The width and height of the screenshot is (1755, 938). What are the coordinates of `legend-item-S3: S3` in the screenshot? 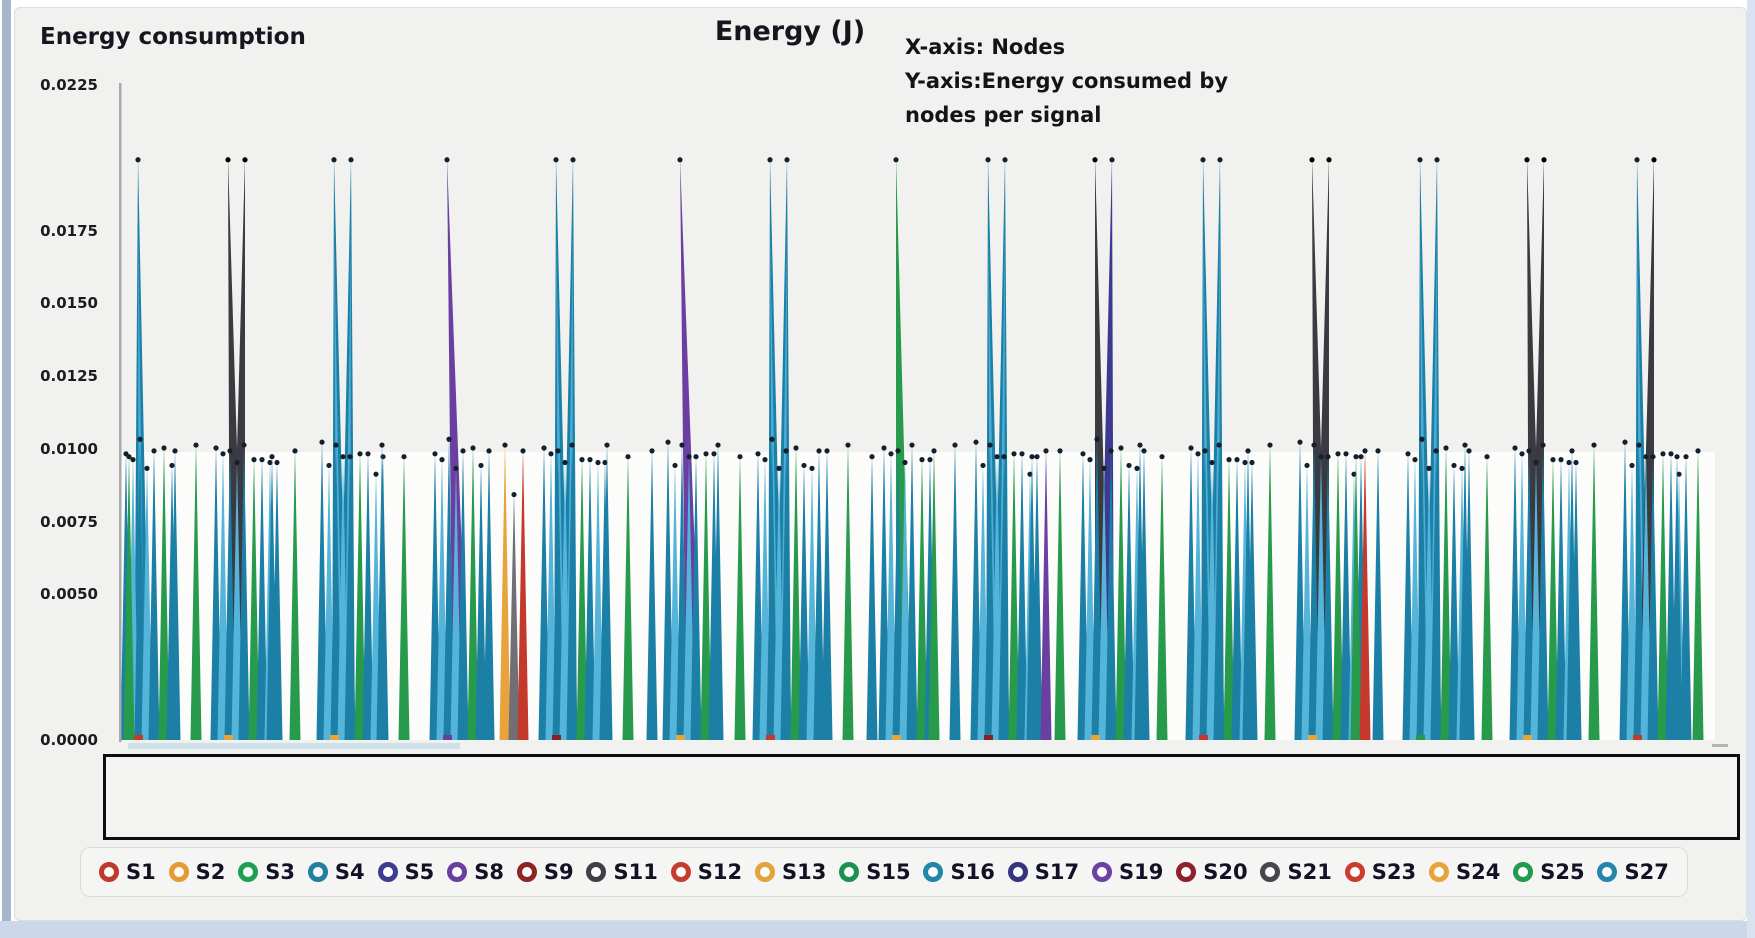 It's located at (266, 872).